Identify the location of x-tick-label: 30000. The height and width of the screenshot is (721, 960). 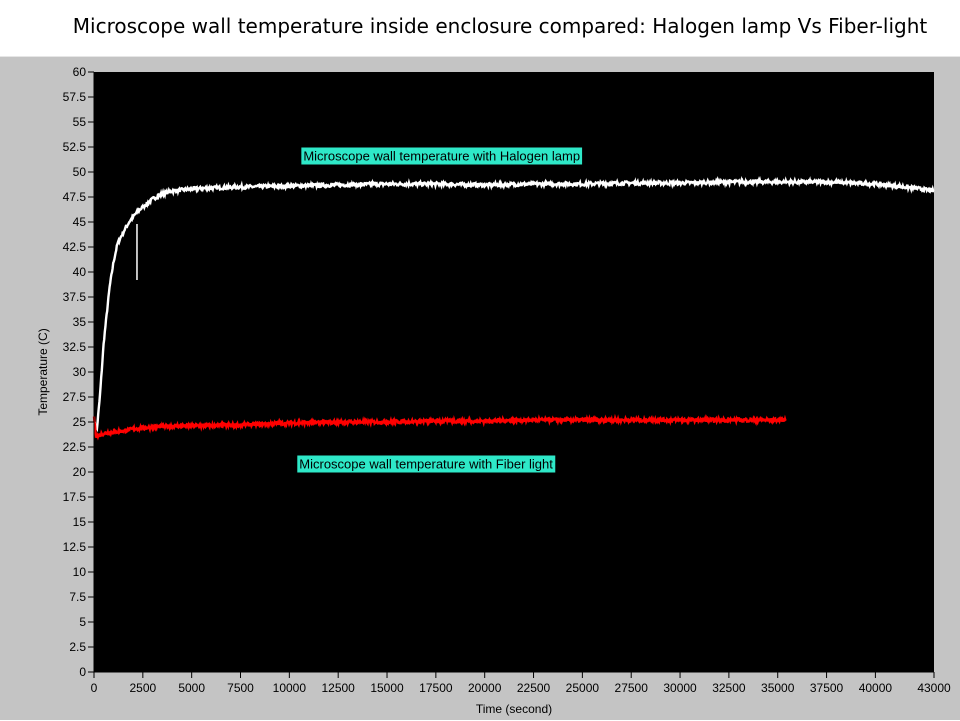
(680, 688).